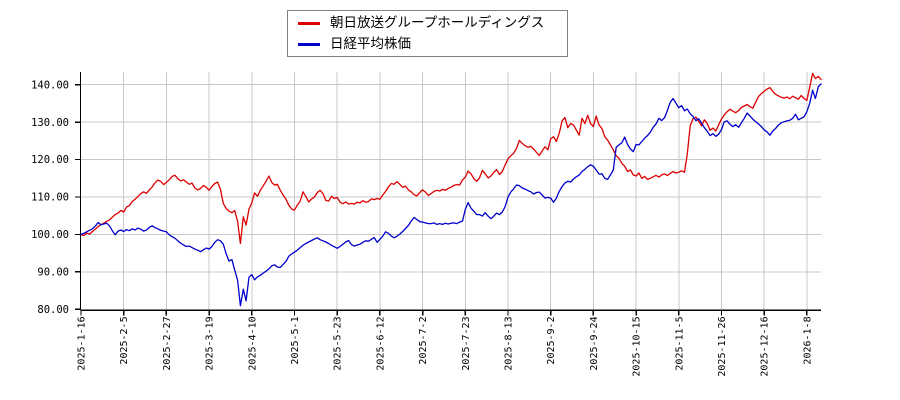 Image resolution: width=900 pixels, height=400 pixels. Describe the element at coordinates (423, 340) in the screenshot. I see `svg-text: 2025-7-2` at that location.